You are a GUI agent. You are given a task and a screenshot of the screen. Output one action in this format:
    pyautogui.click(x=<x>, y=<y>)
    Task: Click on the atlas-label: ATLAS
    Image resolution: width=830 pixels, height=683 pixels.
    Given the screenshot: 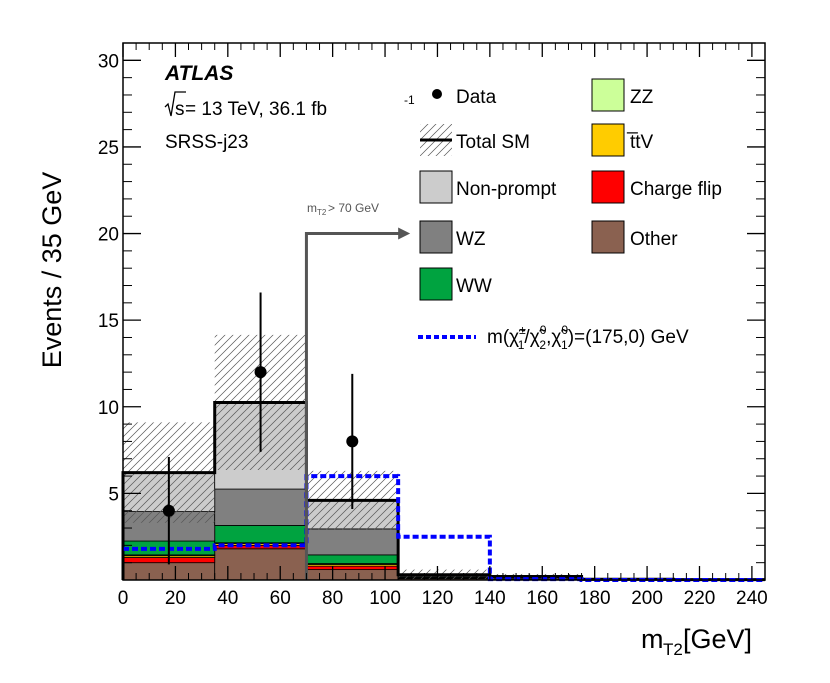 What is the action you would take?
    pyautogui.click(x=198, y=73)
    